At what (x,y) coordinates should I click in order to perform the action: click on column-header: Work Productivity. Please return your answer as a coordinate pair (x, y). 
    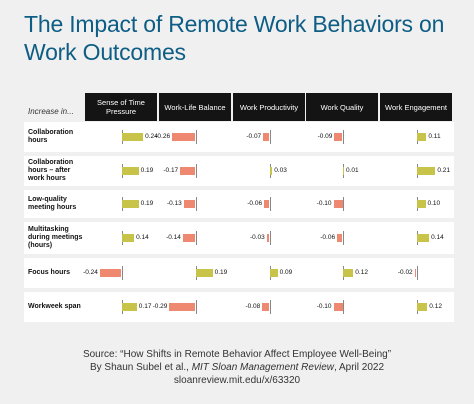
    Looking at the image, I should click on (269, 107).